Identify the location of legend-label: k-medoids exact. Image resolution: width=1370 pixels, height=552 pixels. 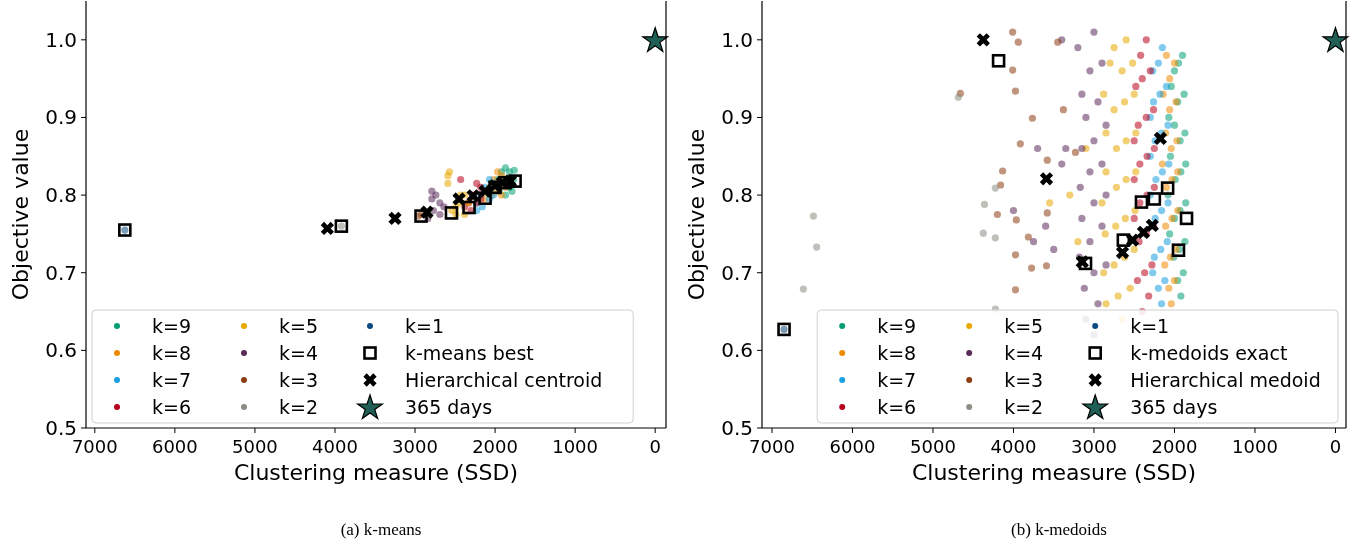
(1209, 353).